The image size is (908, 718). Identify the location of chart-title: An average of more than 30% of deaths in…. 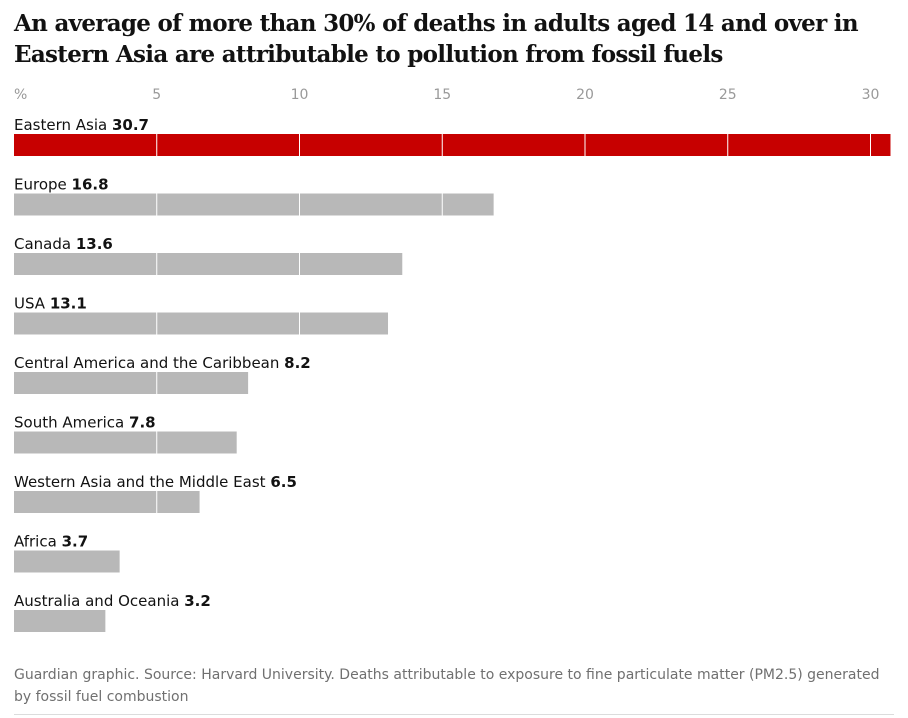
(436, 39).